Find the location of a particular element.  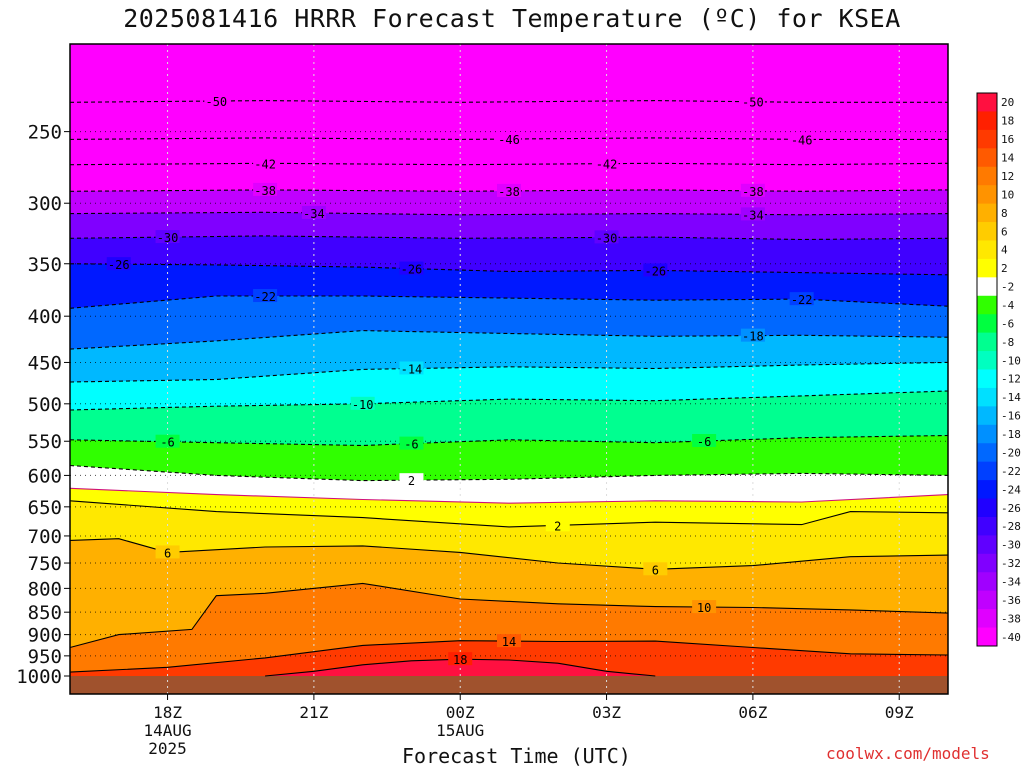

colorbar-label: -6 is located at coordinates (1007, 323).